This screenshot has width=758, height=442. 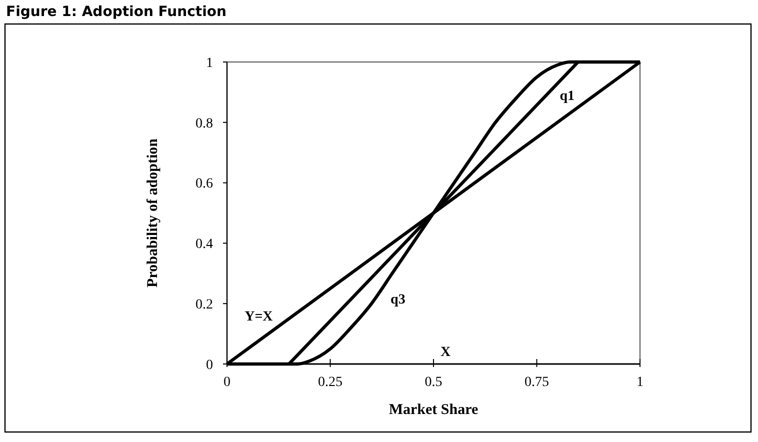 I want to click on series-label: Y=X, so click(x=258, y=317).